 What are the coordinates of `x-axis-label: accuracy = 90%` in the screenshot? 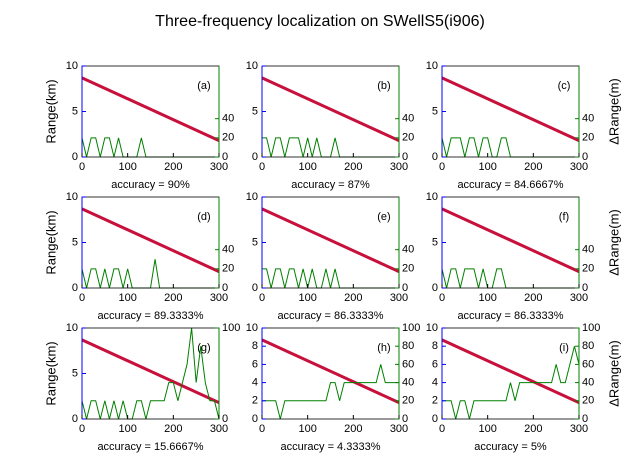 It's located at (150, 185).